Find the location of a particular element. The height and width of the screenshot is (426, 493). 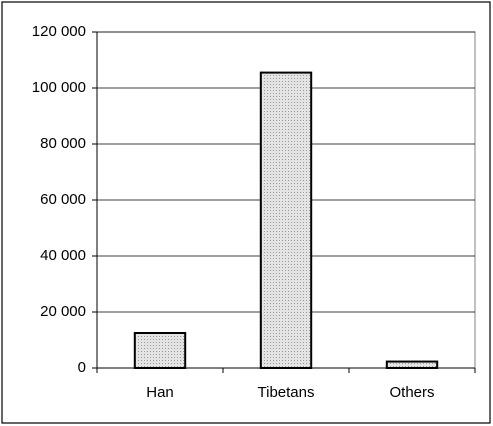

x-tick-label: Han is located at coordinates (160, 392).